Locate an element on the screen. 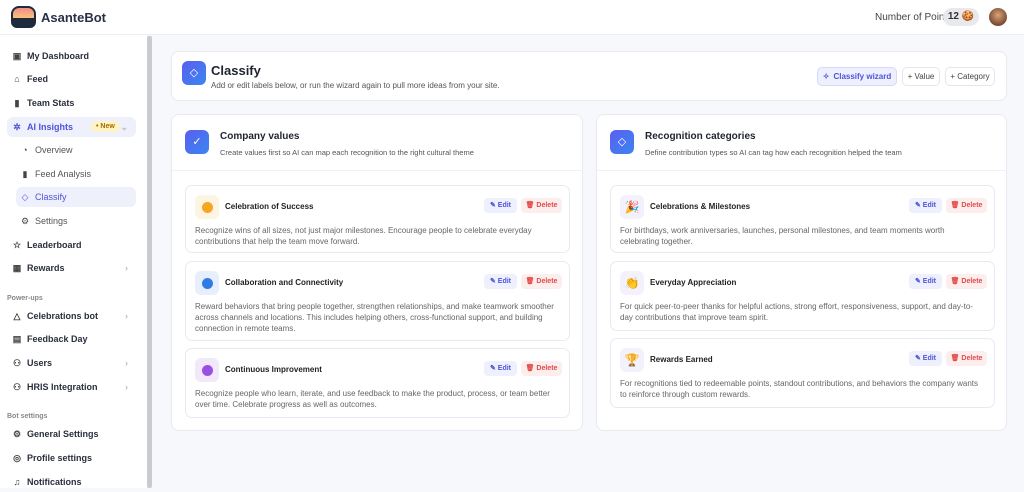  sidebar-section-label: Power-ups is located at coordinates (25, 298).